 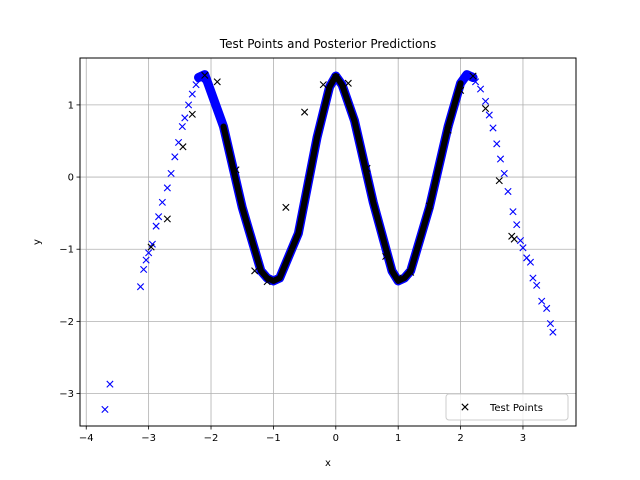 What do you see at coordinates (328, 463) in the screenshot?
I see `x-axis-label: x` at bounding box center [328, 463].